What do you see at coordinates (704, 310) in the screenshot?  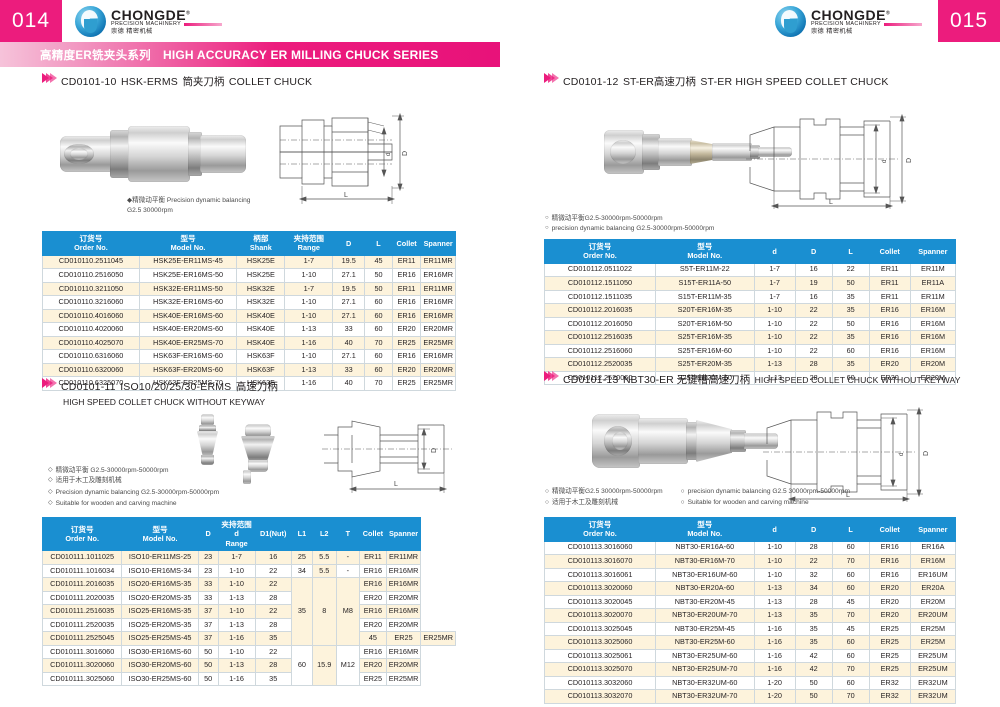 I see `table-cell: S20T-ER16M-35` at bounding box center [704, 310].